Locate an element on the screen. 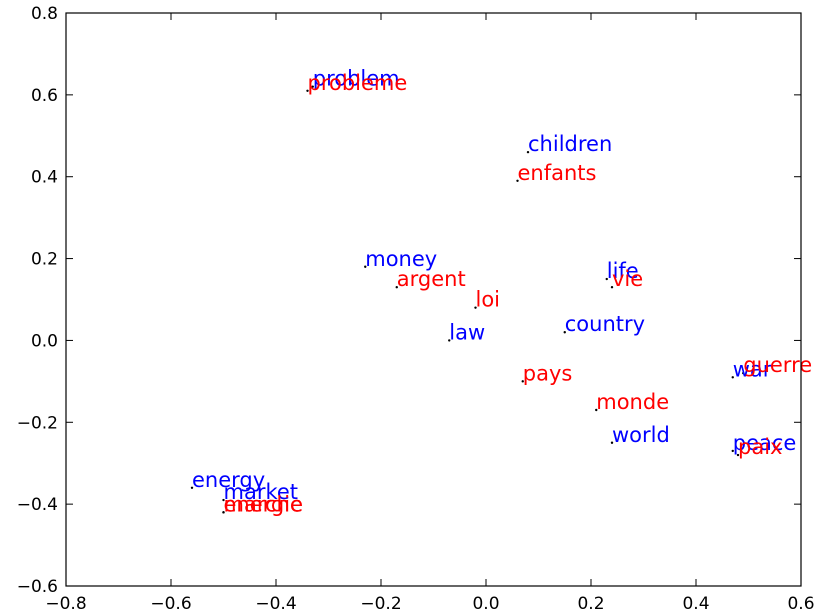 Image resolution: width=831 pixels, height=615 pixels. data-label: pays is located at coordinates (548, 373).